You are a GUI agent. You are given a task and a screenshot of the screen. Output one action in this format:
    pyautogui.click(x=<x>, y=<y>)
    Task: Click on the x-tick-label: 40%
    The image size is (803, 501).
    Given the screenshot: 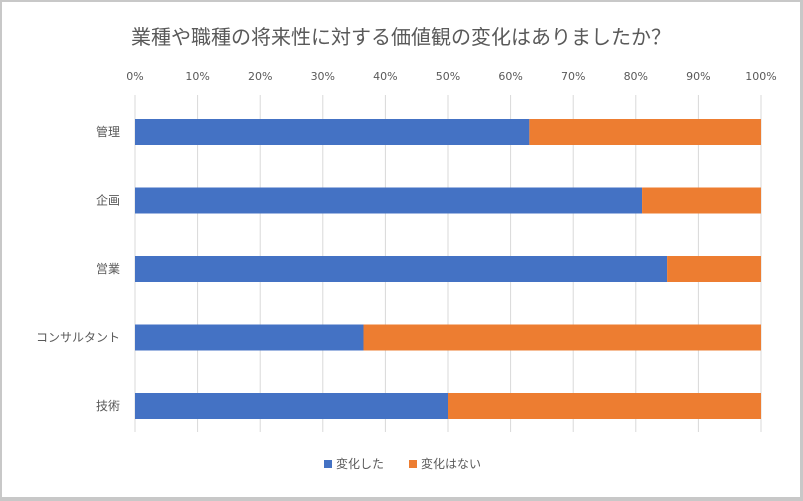 What is the action you would take?
    pyautogui.click(x=385, y=76)
    